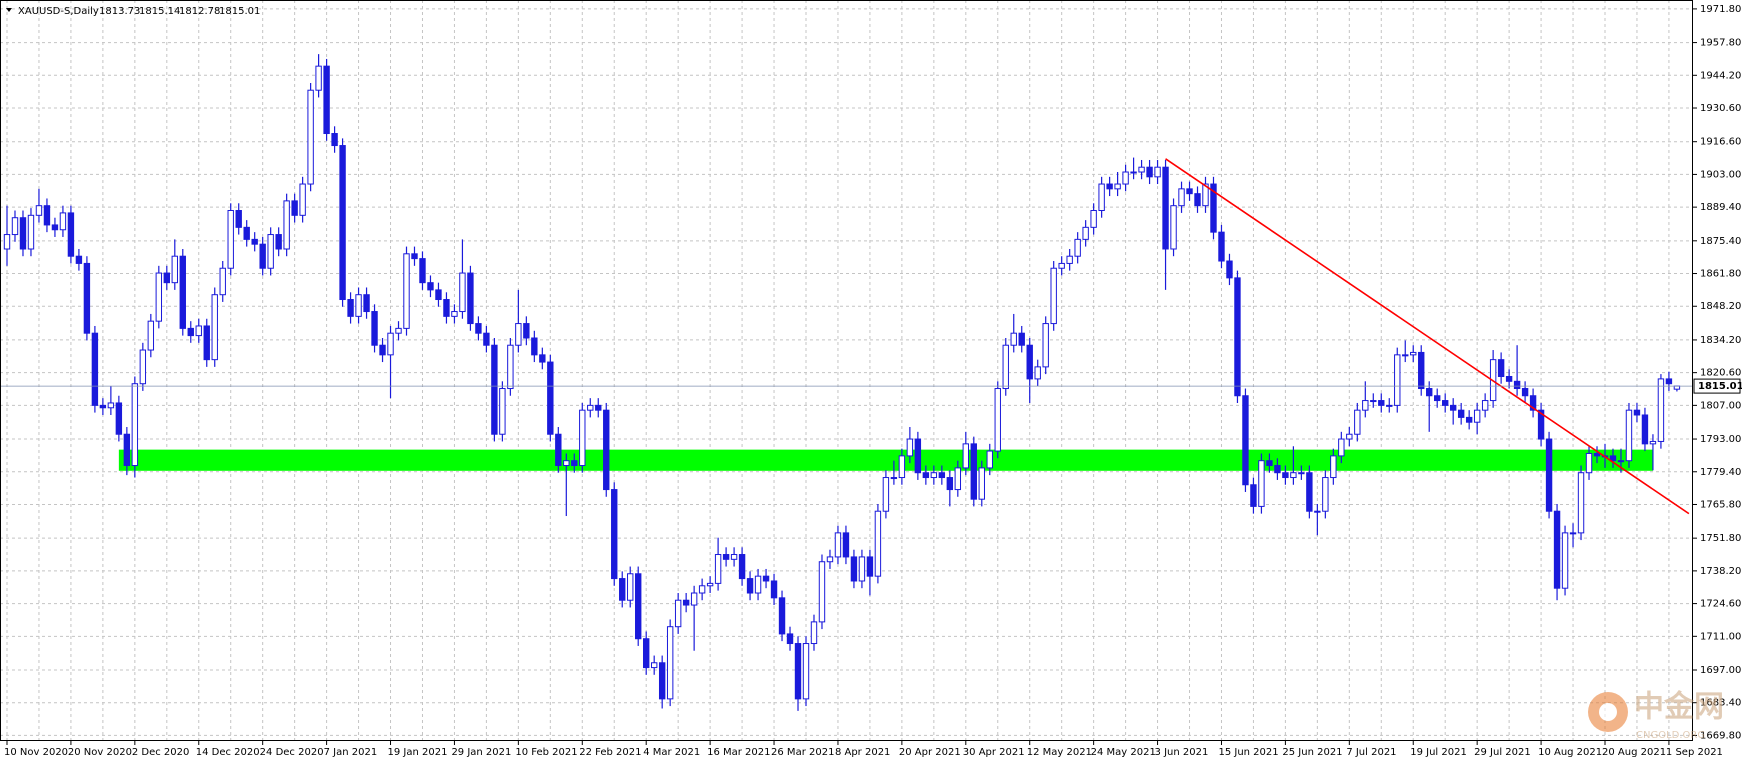 The height and width of the screenshot is (765, 1742). What do you see at coordinates (1371, 752) in the screenshot?
I see `x-tick-label: 7 Jul 2021` at bounding box center [1371, 752].